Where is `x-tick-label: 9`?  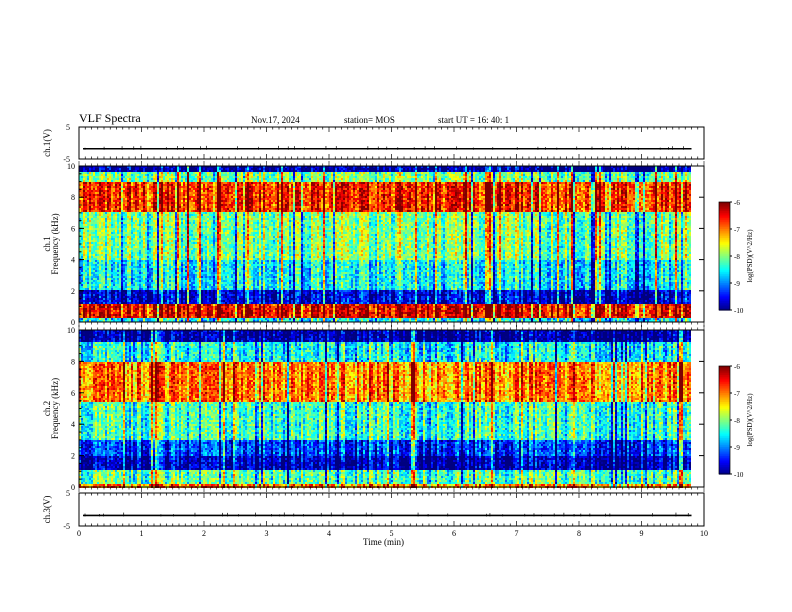 x-tick-label: 9 is located at coordinates (642, 533).